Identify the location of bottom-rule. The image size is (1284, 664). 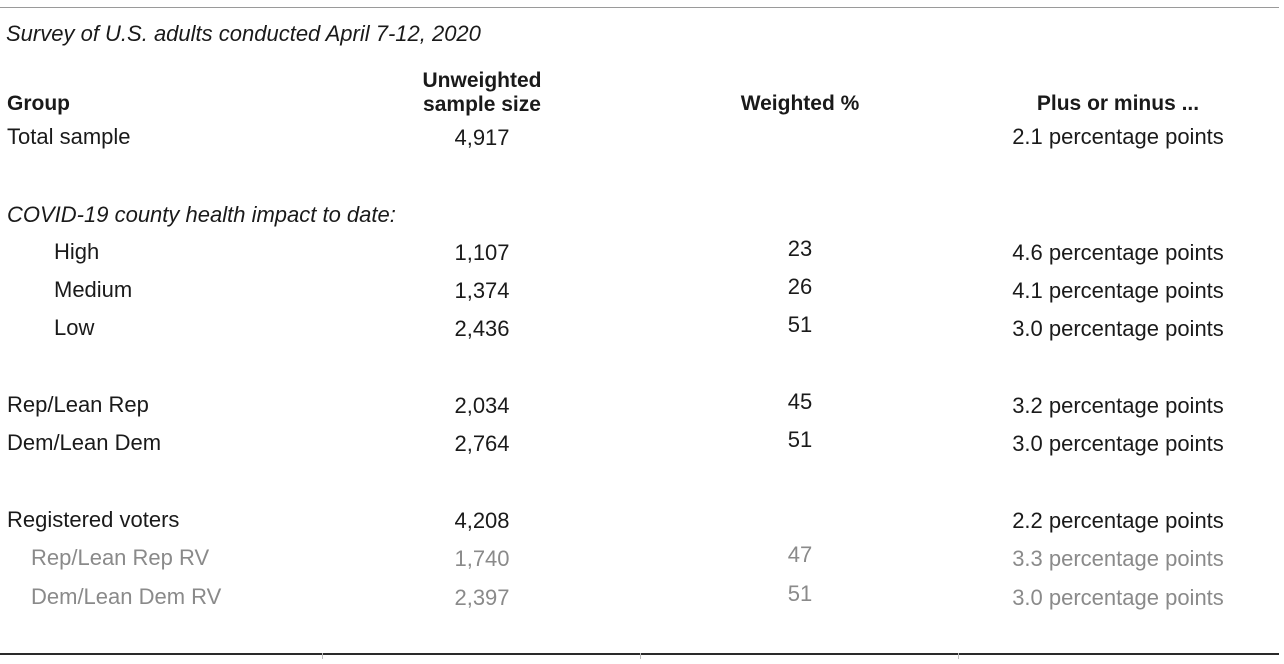
(639, 654).